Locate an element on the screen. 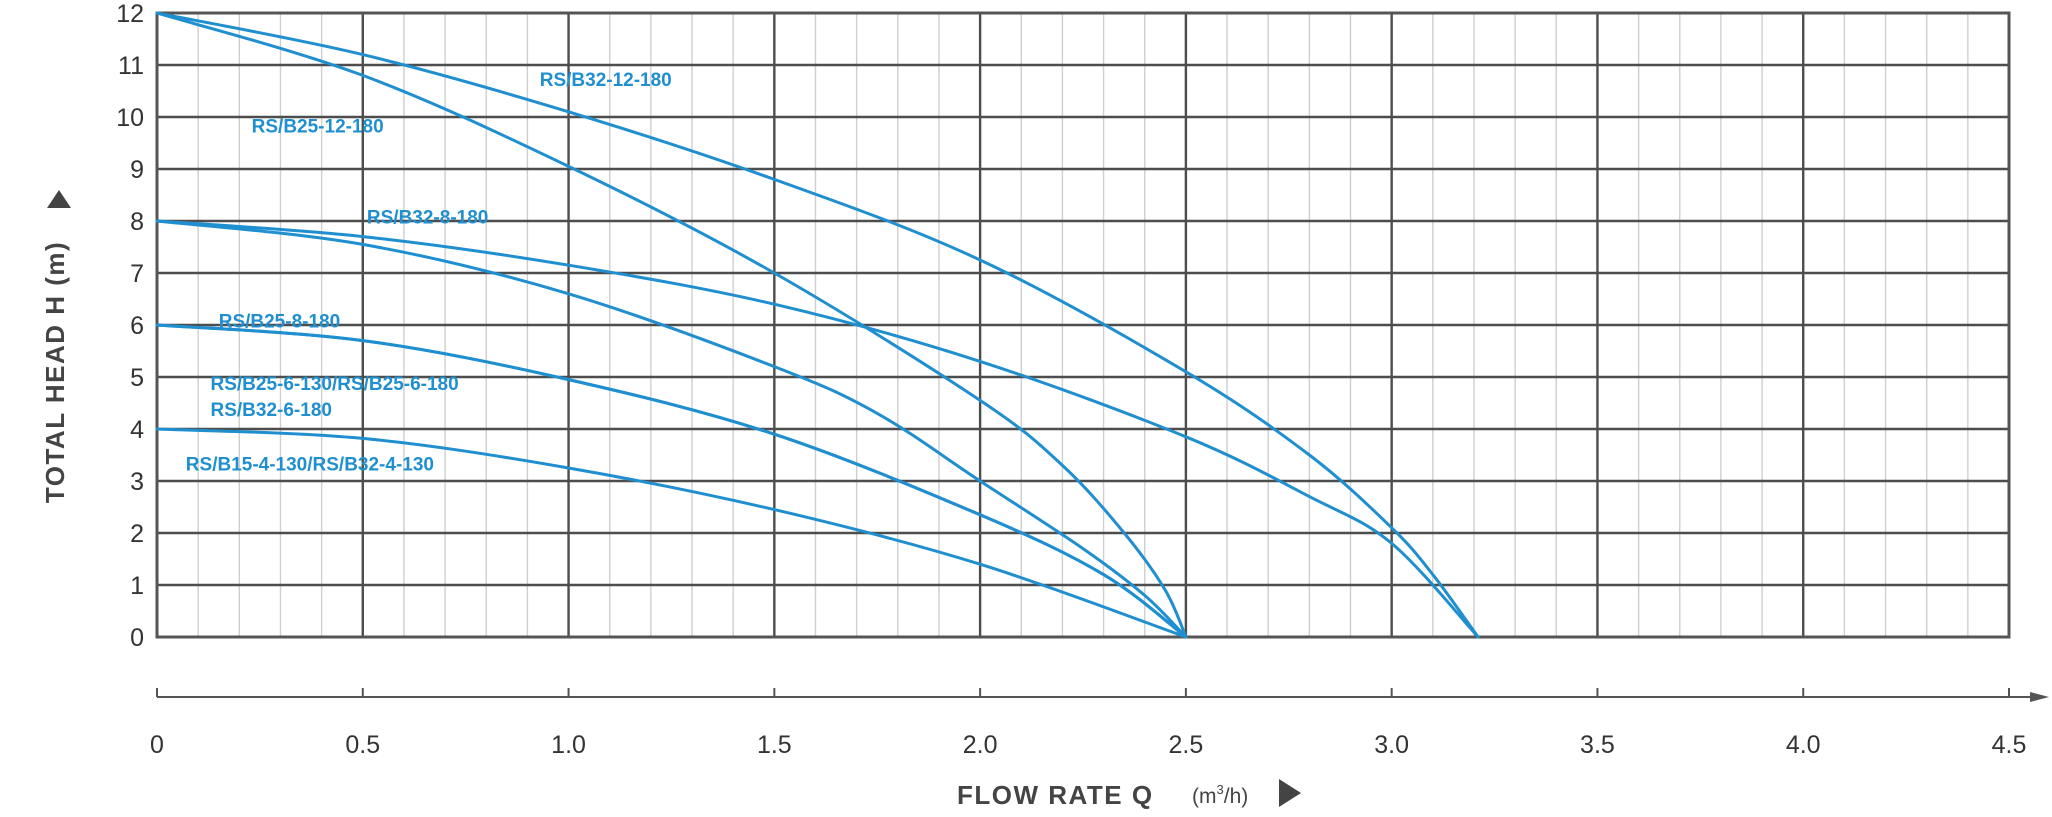  curve-label: RS/B25-8-180 is located at coordinates (279, 322).